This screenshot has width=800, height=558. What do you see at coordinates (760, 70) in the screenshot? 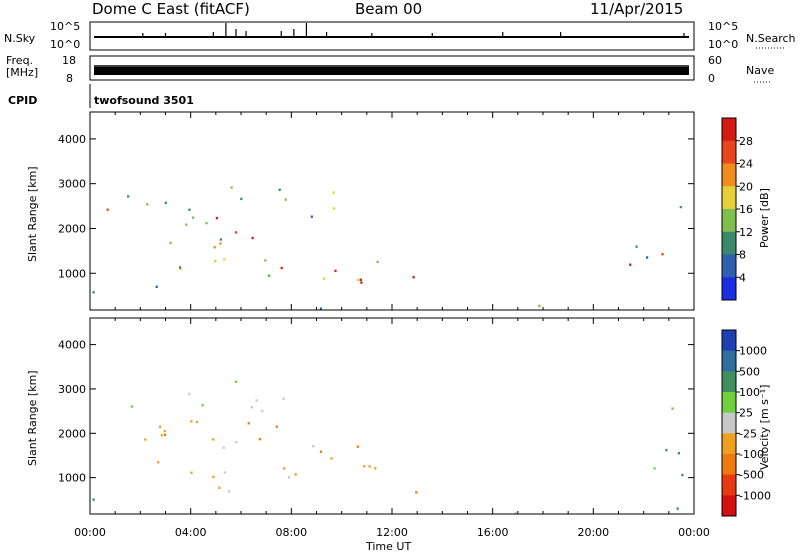
I see `nave-label: Nave` at bounding box center [760, 70].